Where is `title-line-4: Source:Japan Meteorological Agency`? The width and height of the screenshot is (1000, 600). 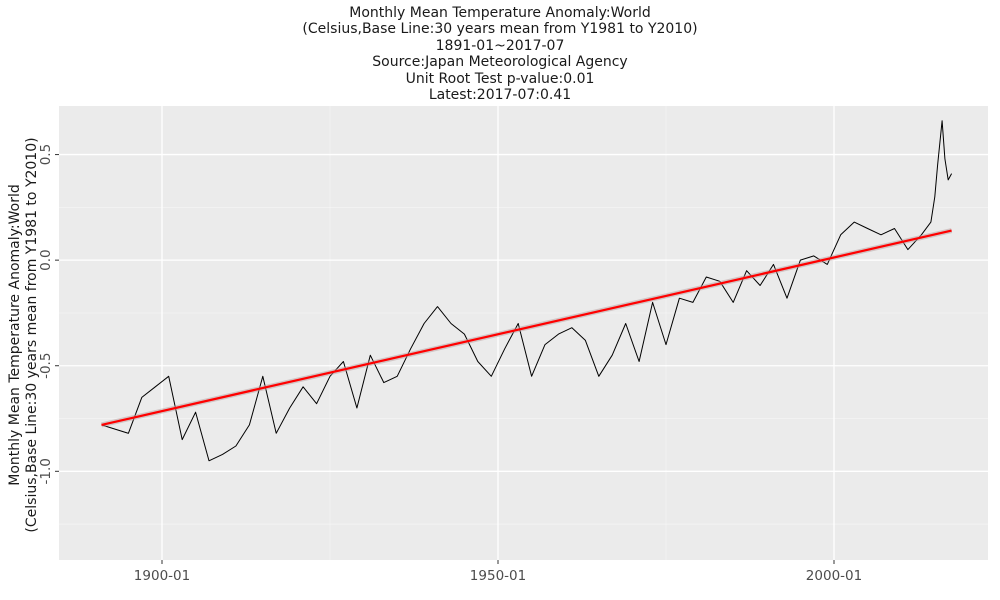
title-line-4: Source:Japan Meteorological Agency is located at coordinates (500, 62).